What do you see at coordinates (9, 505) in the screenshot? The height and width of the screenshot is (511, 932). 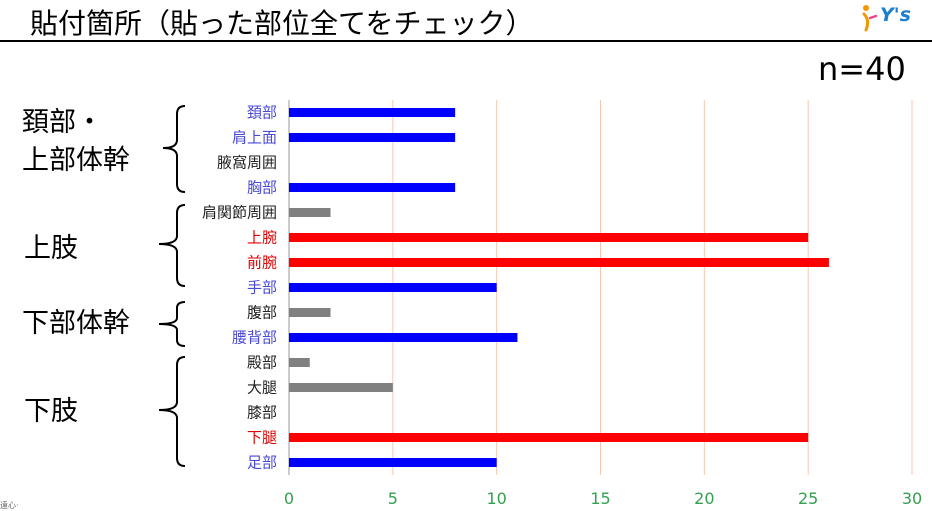 I see `footnote: 遠心·` at bounding box center [9, 505].